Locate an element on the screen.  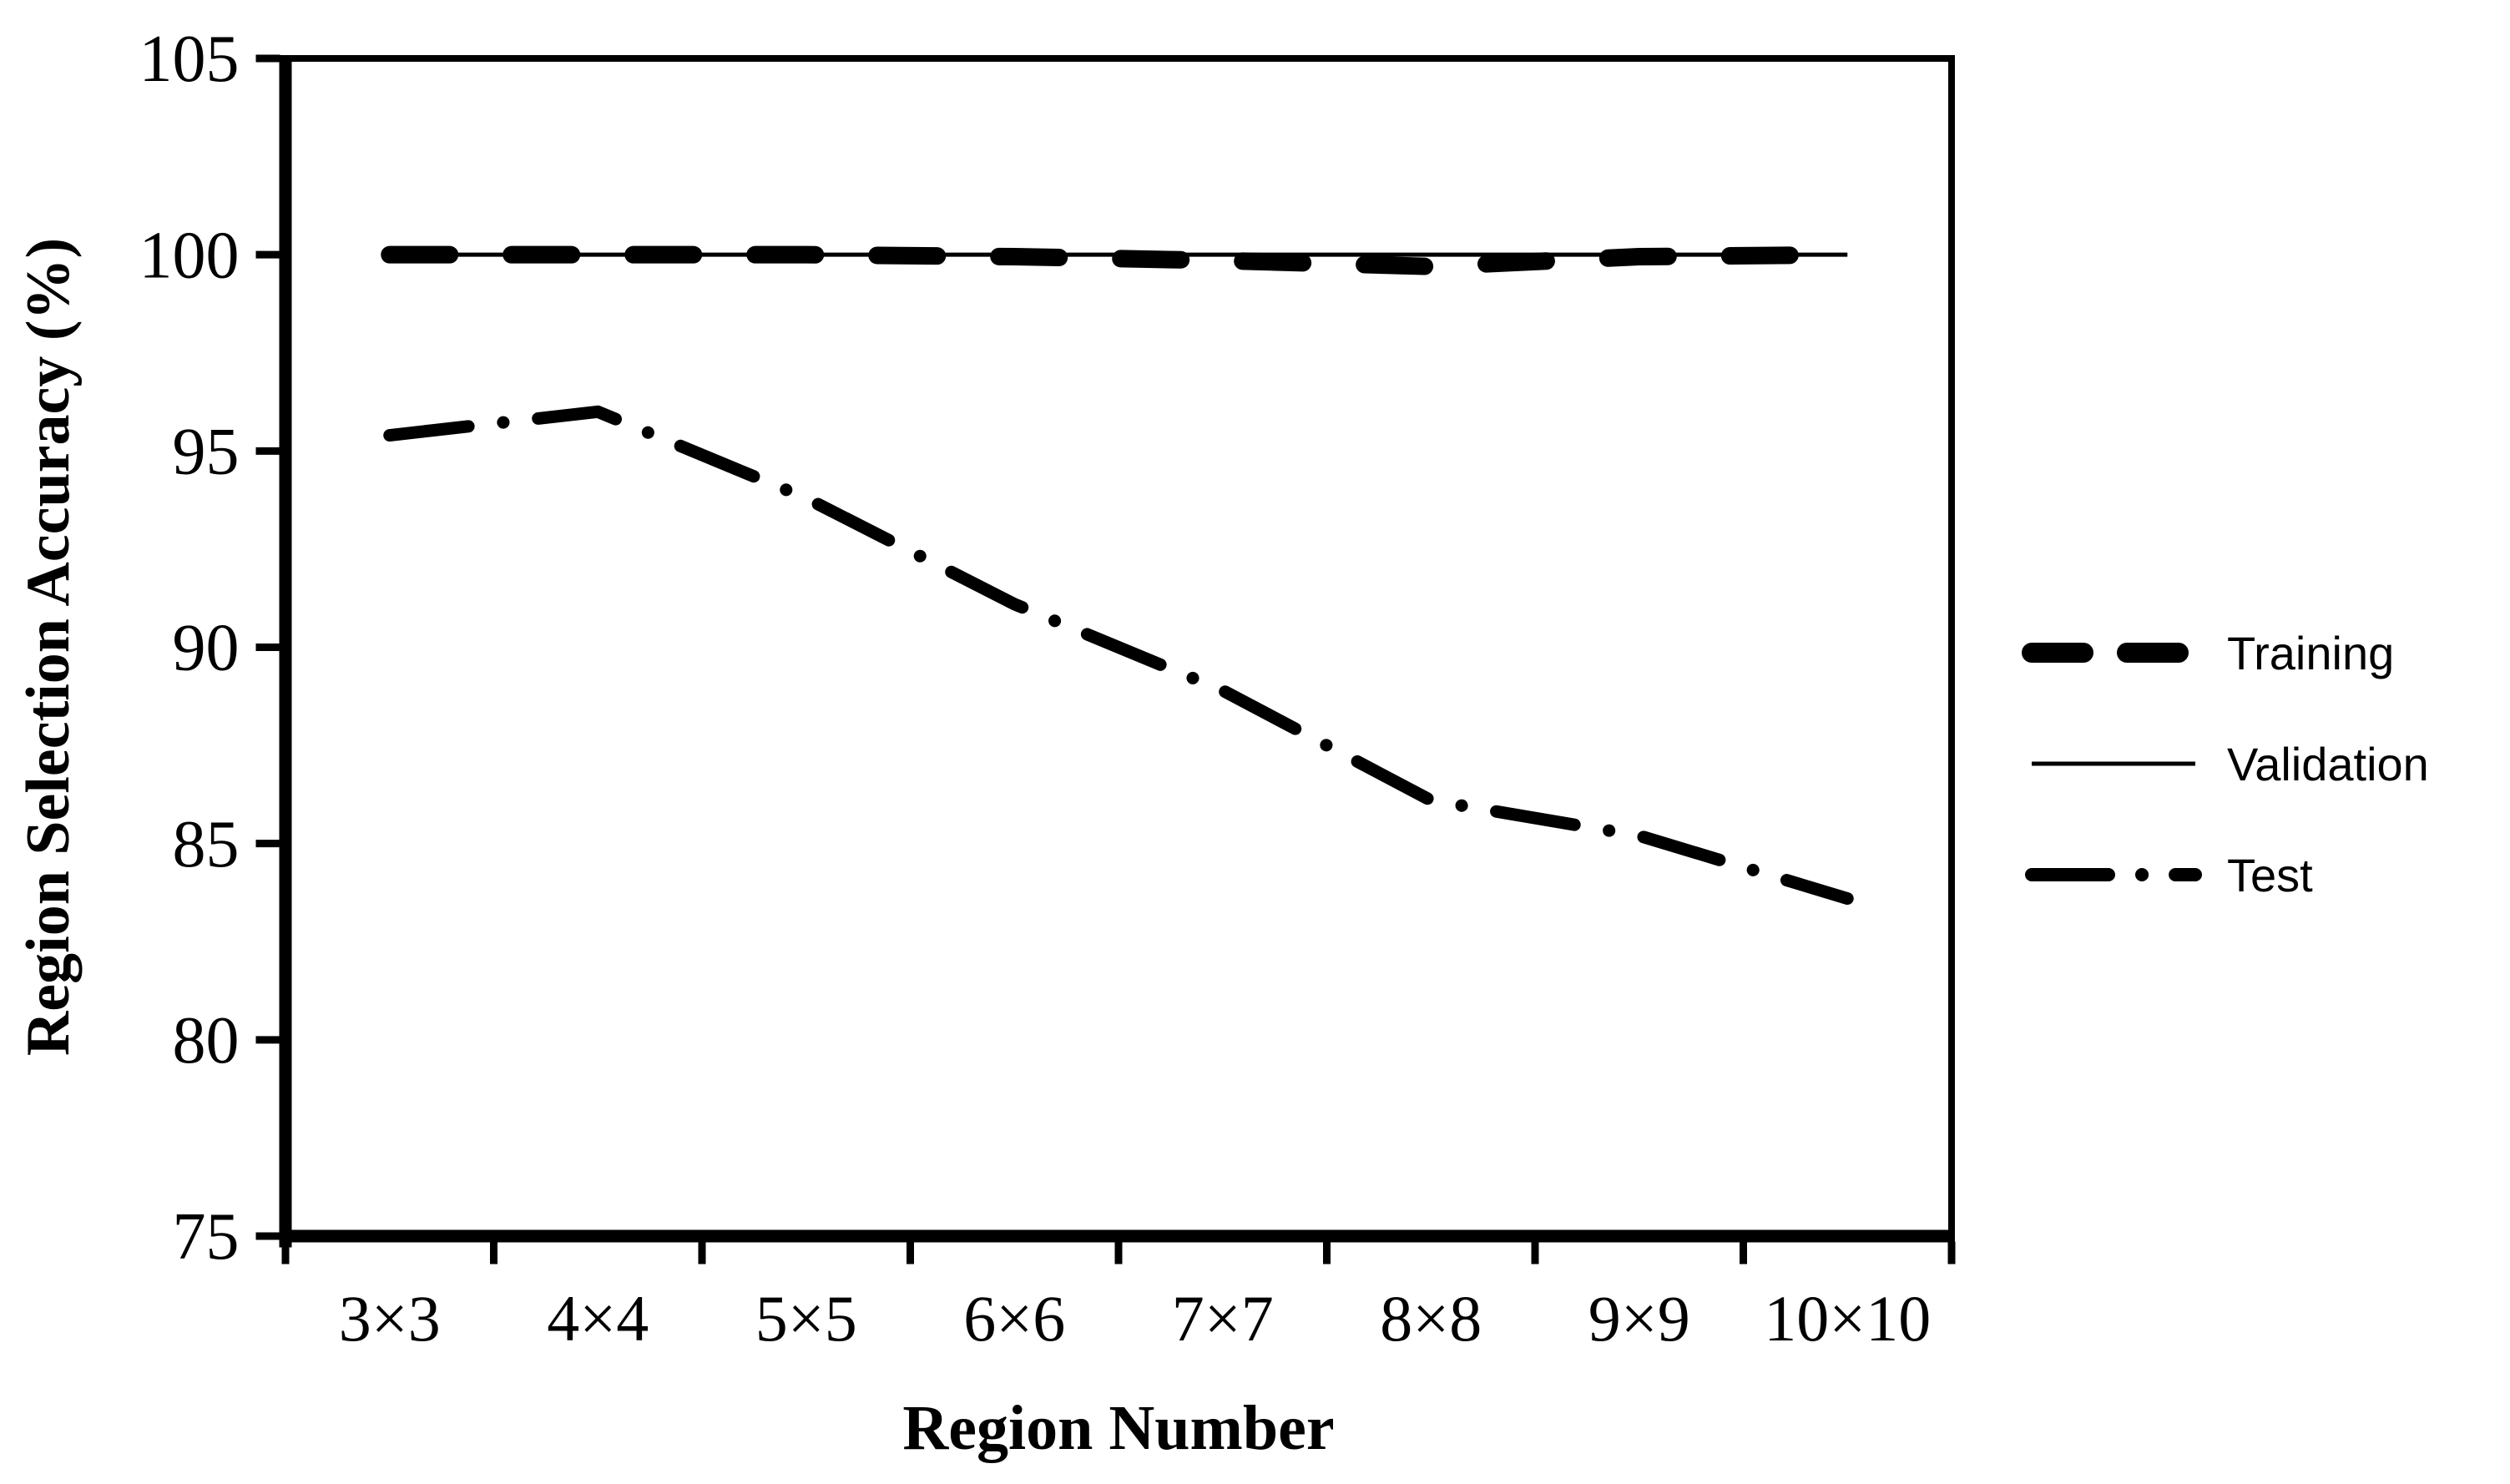
x-tick-label: 3×3 is located at coordinates (390, 1318).